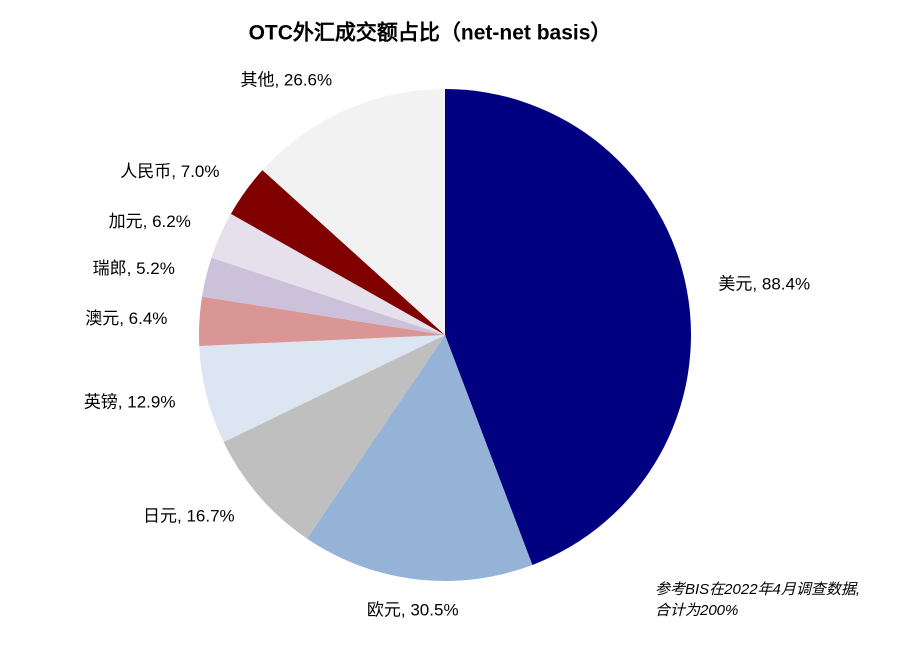  Describe the element at coordinates (126, 318) in the screenshot. I see `slice-label: 澳元, 6.4%` at that location.